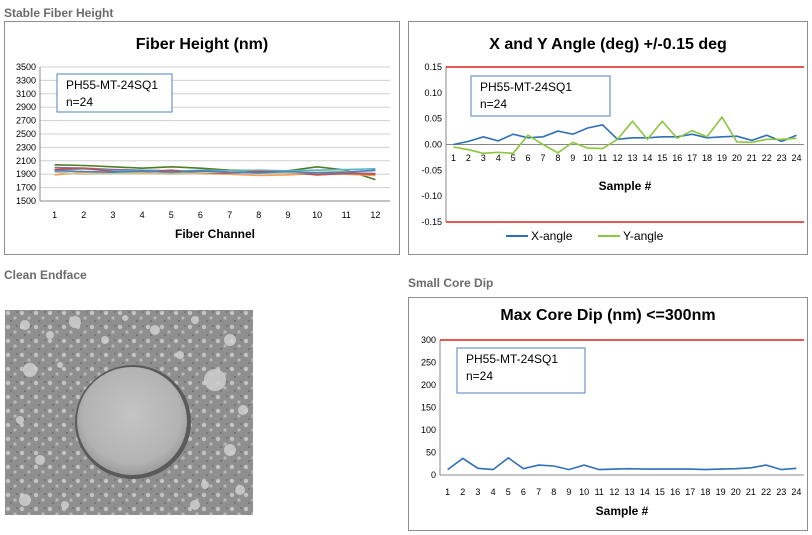 The width and height of the screenshot is (812, 535). I want to click on xy-angle-x-tick-label: 14, so click(647, 158).